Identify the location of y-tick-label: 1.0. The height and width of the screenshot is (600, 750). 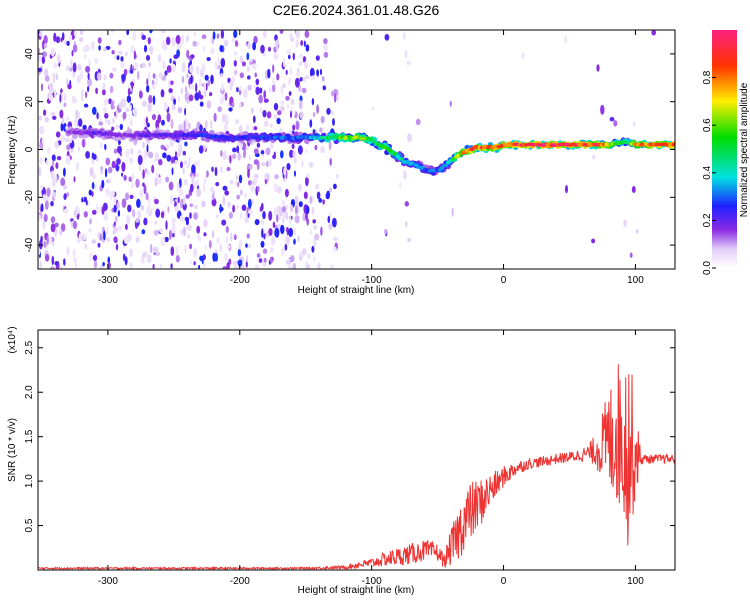
(29, 481).